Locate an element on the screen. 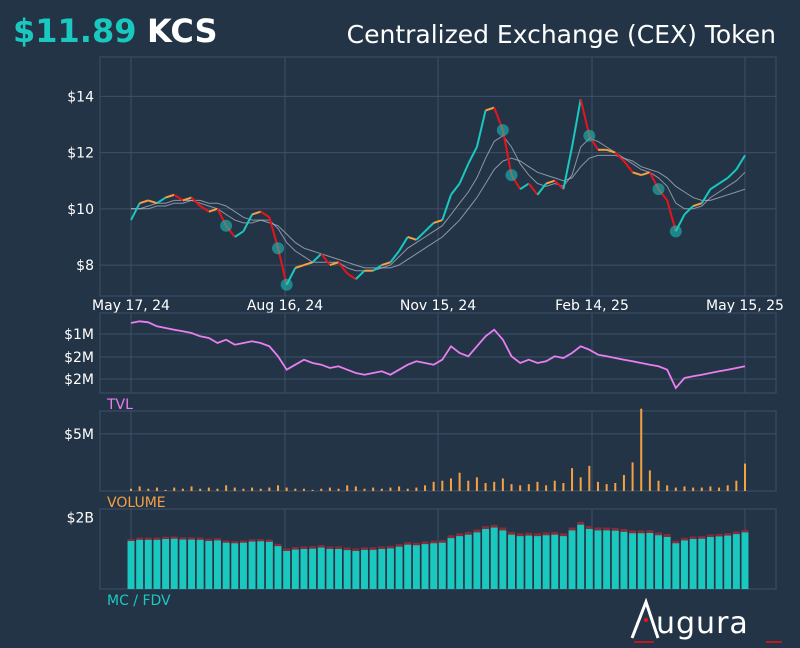 The width and height of the screenshot is (800, 648). token-name: Centralized Exchange (CEX) Token is located at coordinates (561, 34).